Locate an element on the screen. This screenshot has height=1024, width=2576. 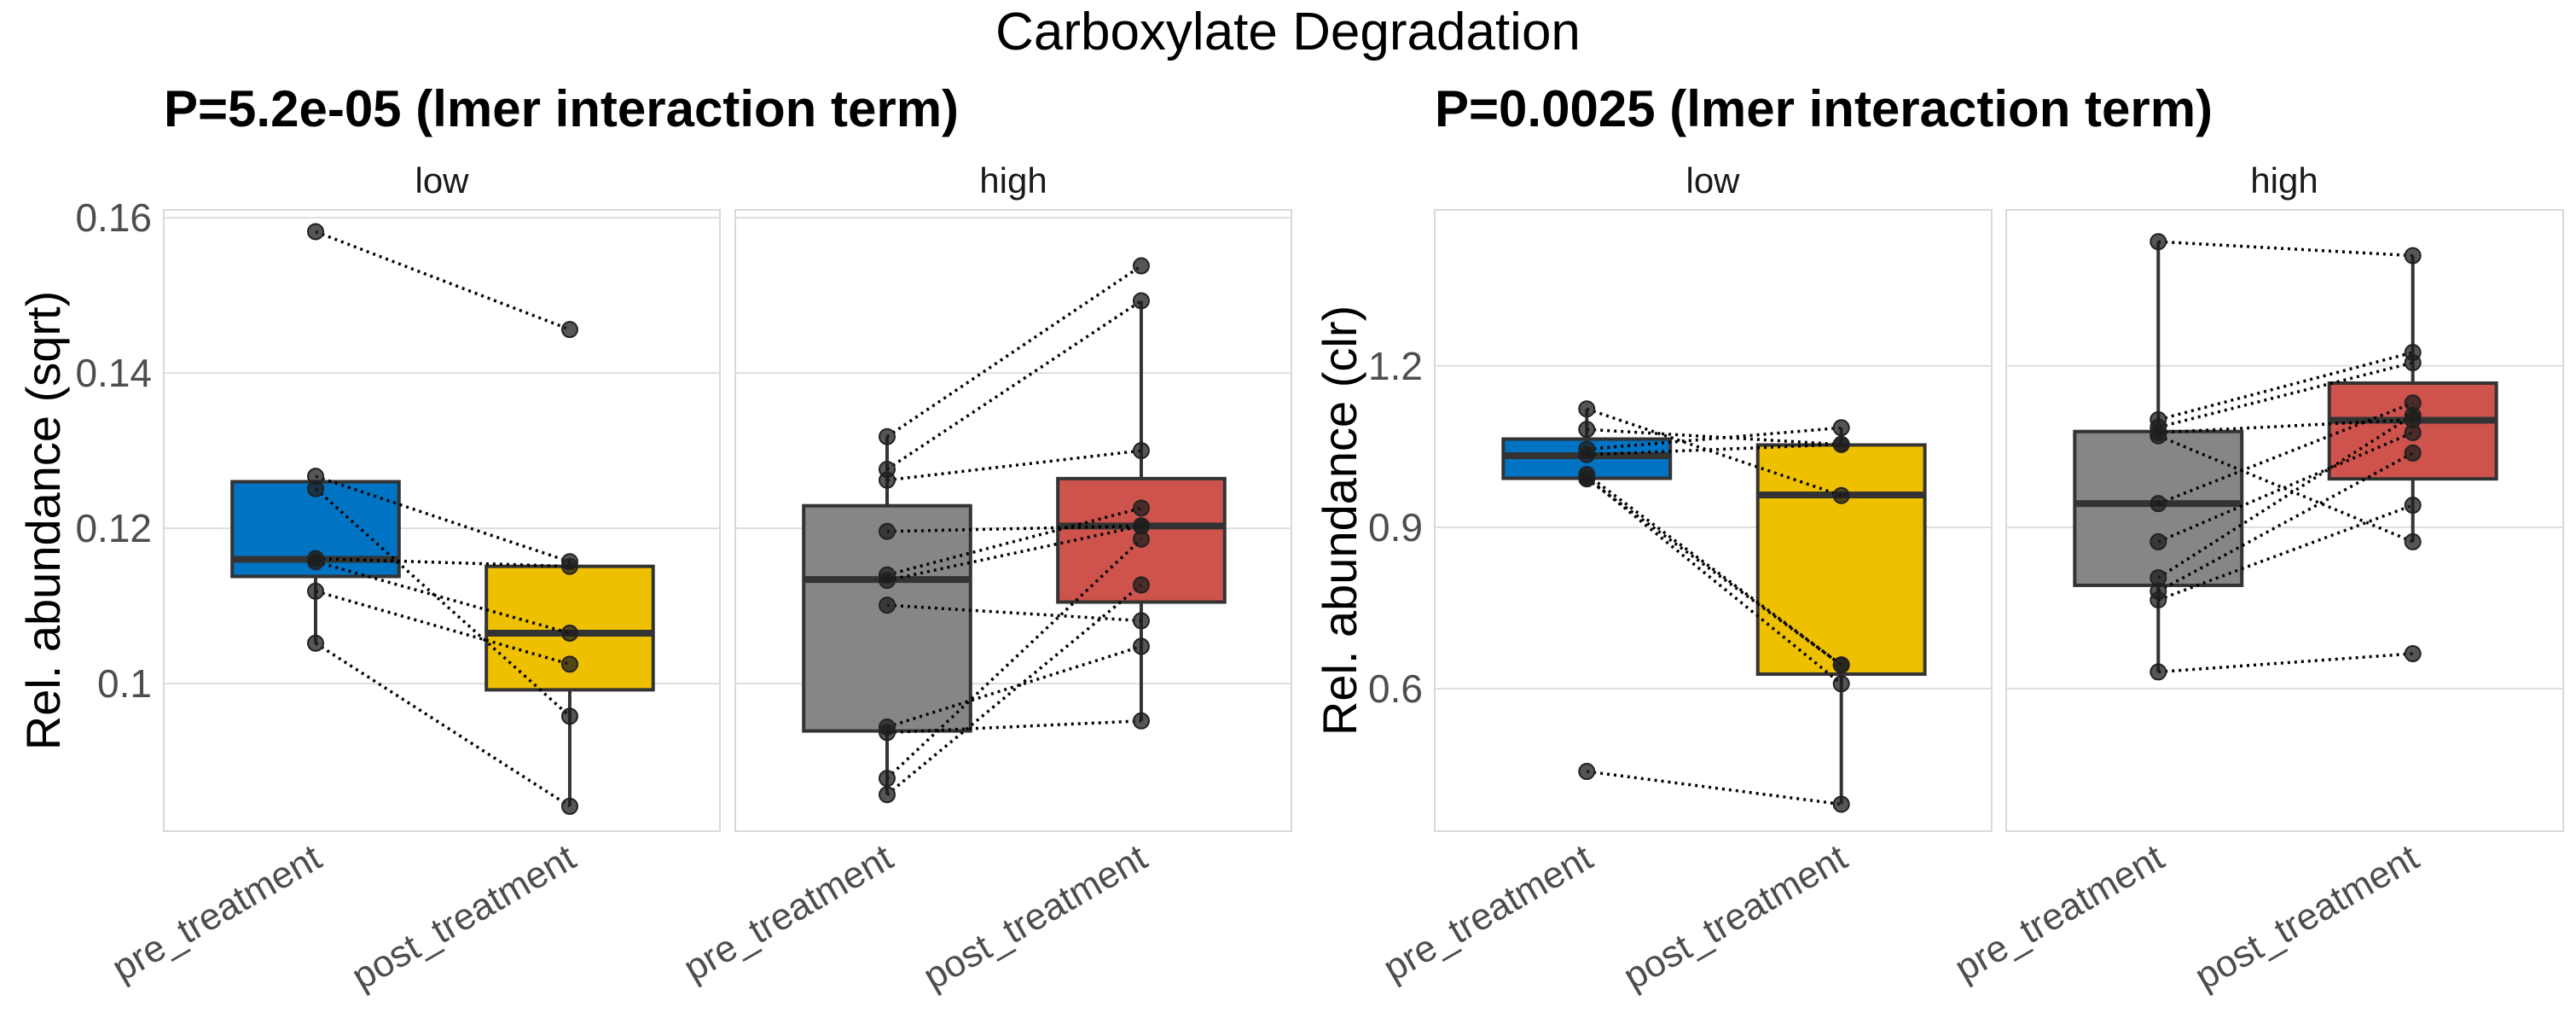
box-post_treatment is located at coordinates (1841, 559).